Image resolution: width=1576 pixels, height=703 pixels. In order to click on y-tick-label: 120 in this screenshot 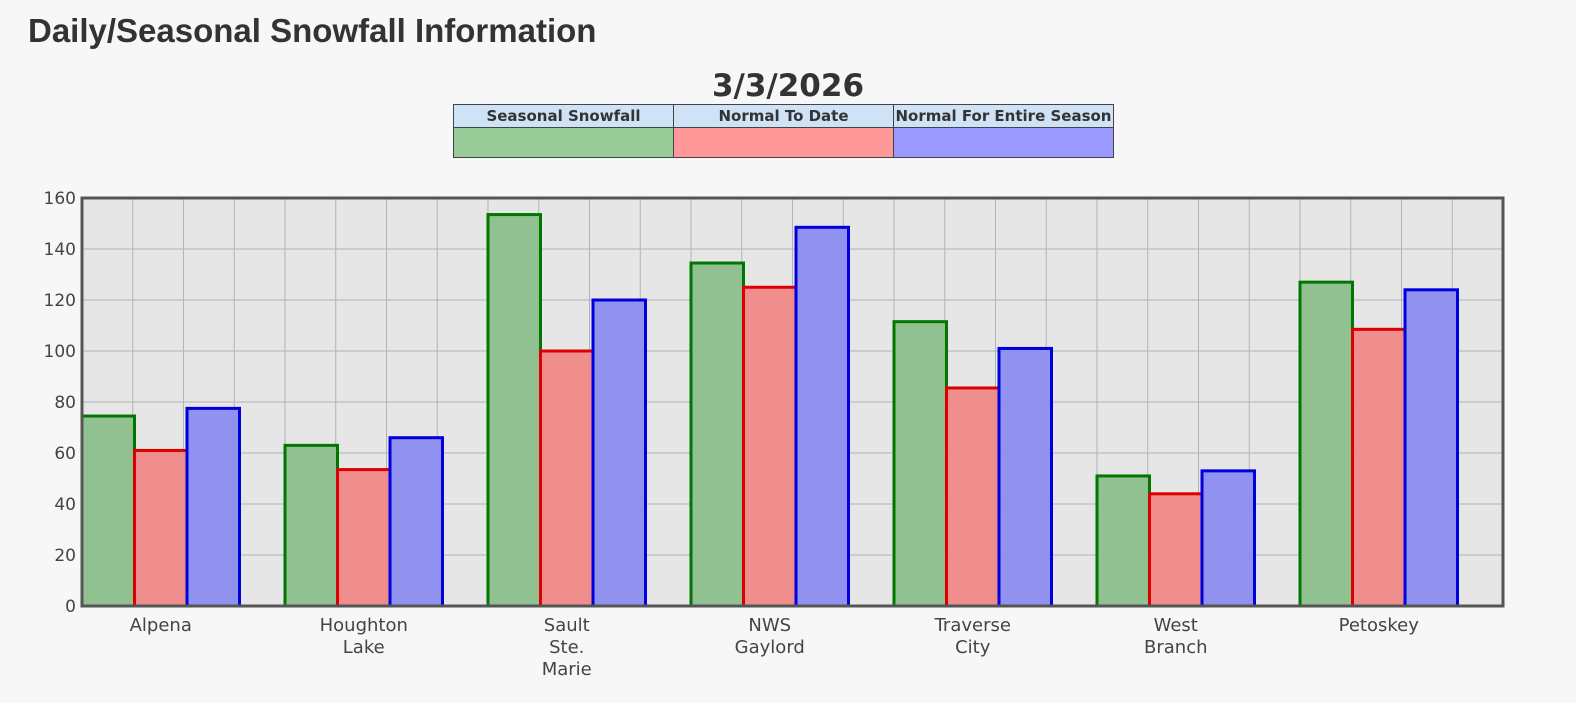, I will do `click(60, 301)`.